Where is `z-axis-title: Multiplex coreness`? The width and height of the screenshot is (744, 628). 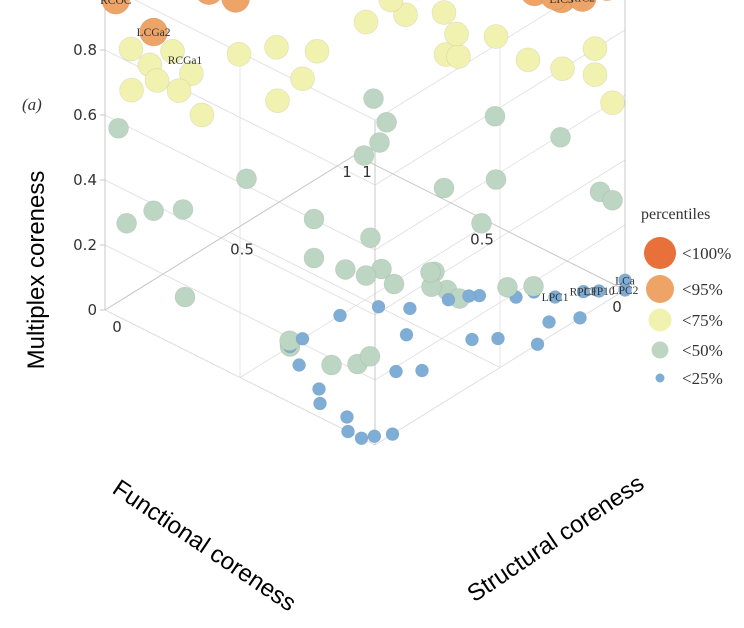
z-axis-title: Multiplex coreness is located at coordinates (36, 270).